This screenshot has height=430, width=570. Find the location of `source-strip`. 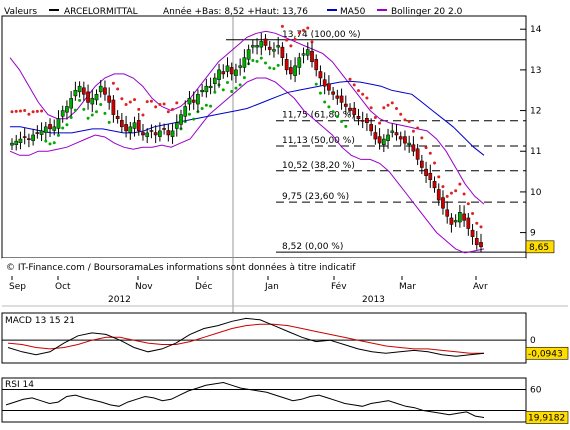

source-strip is located at coordinates (264, 267).